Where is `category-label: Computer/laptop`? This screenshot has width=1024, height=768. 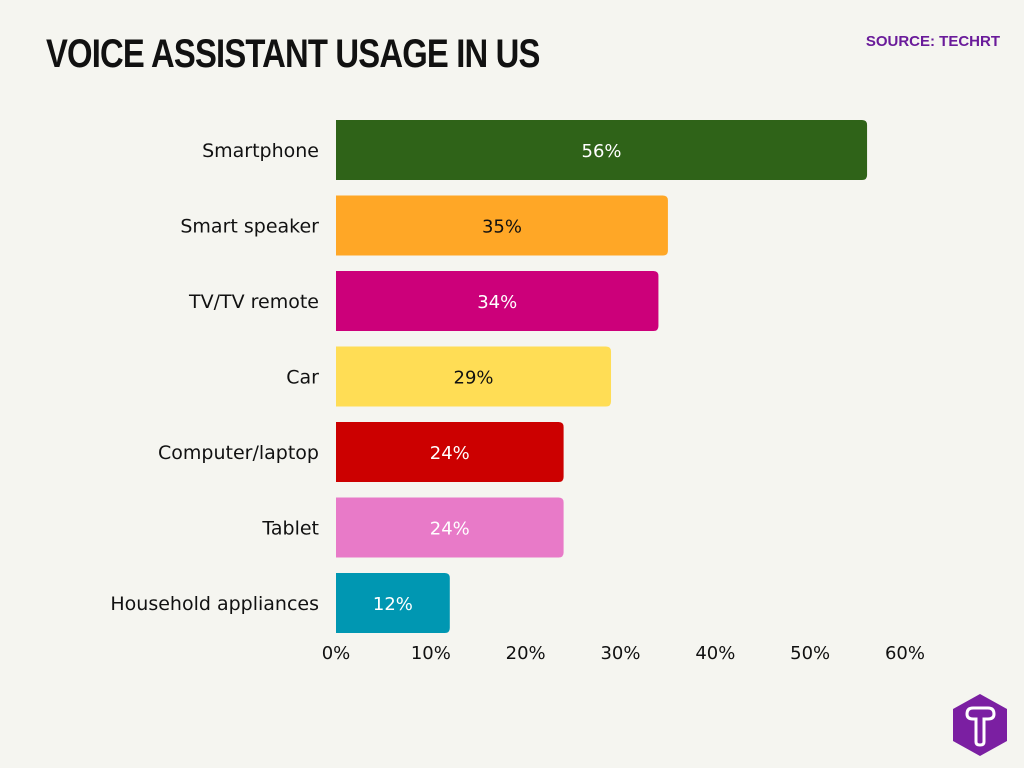 category-label: Computer/laptop is located at coordinates (238, 453).